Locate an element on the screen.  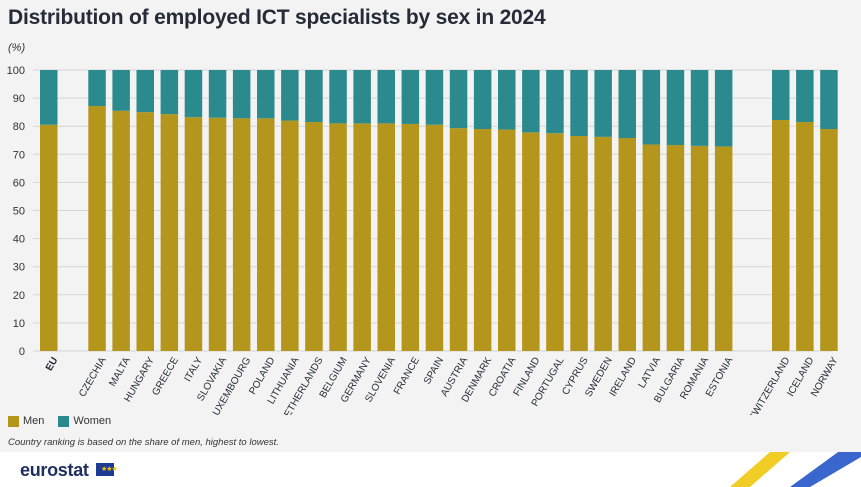
bar-men-cyprus is located at coordinates (579, 243).